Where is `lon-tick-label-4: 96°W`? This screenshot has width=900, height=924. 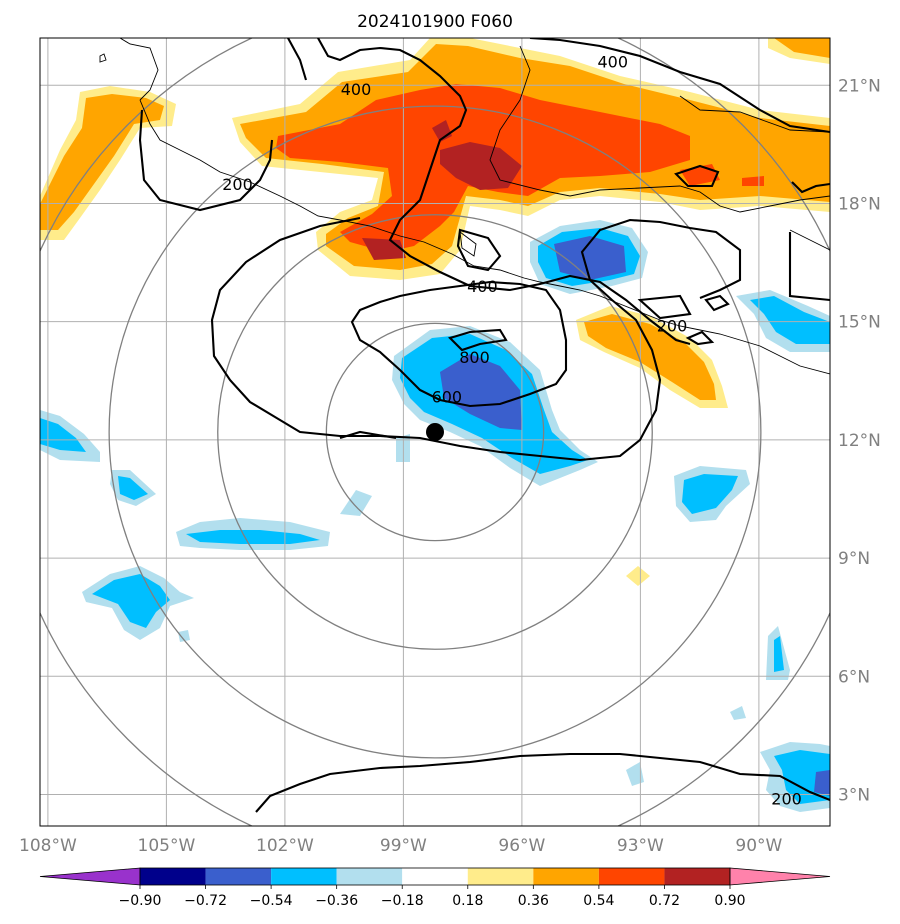 lon-tick-label-4: 96°W is located at coordinates (521, 846).